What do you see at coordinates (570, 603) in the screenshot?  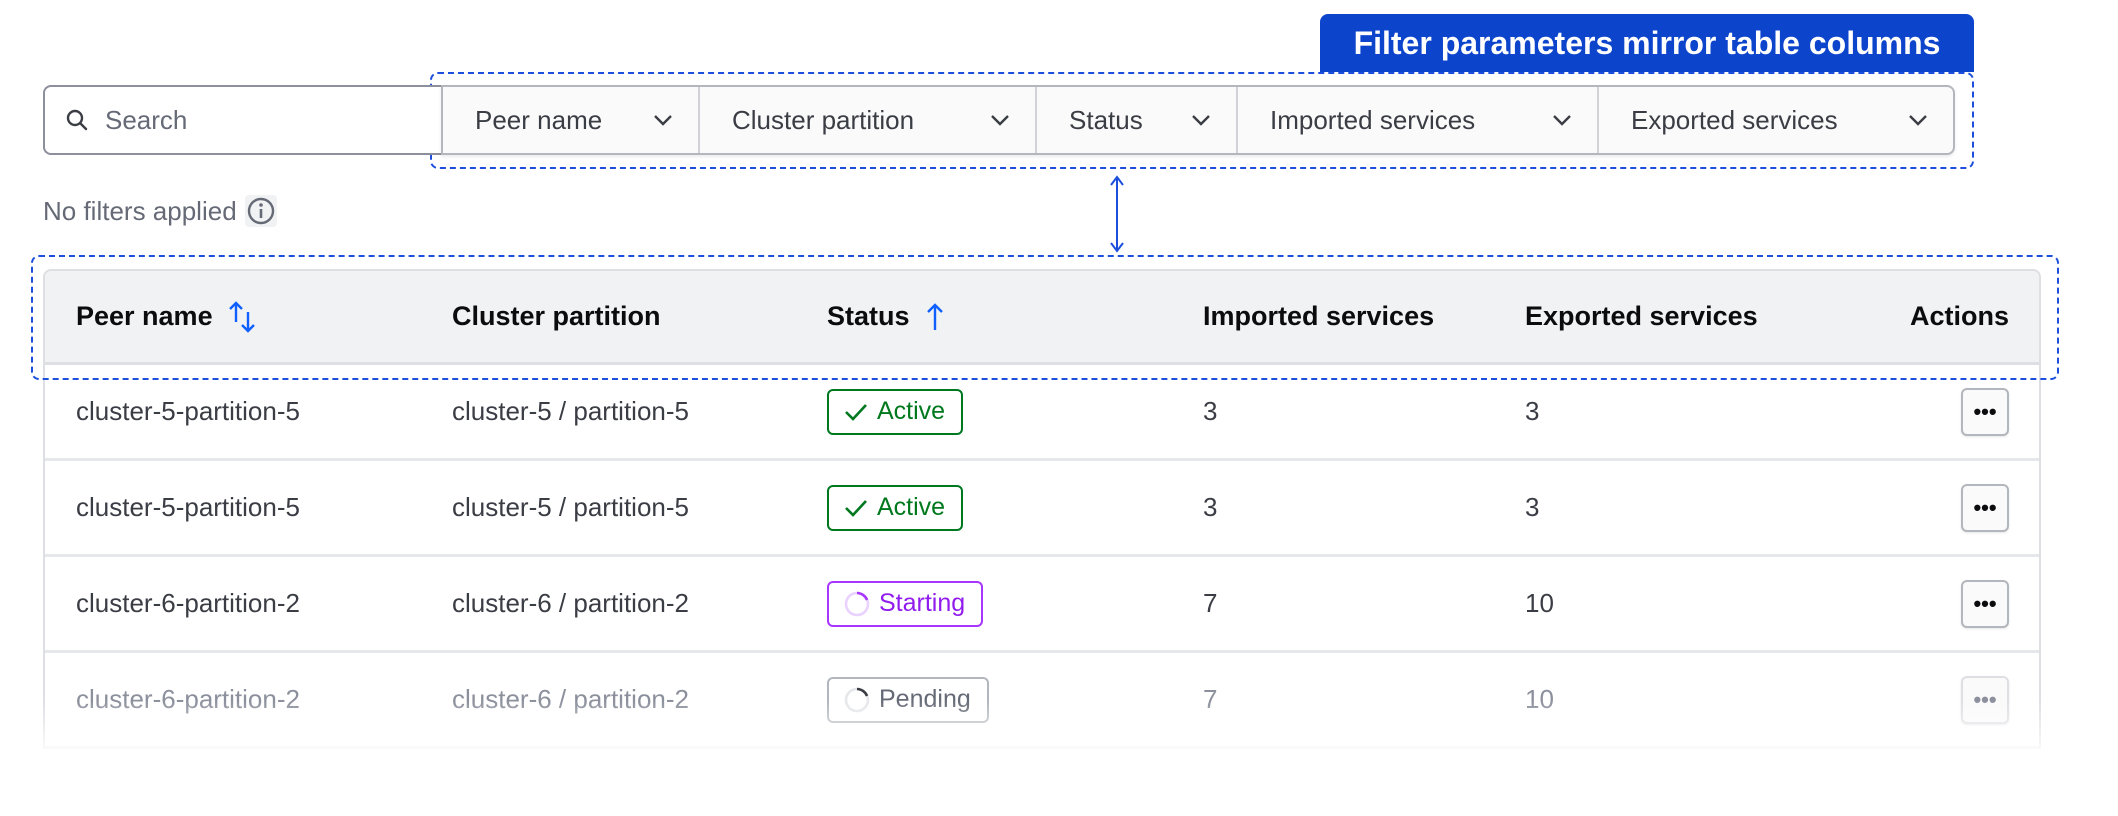 I see `cell-cluster-partition: cluster-6 / partition-2` at bounding box center [570, 603].